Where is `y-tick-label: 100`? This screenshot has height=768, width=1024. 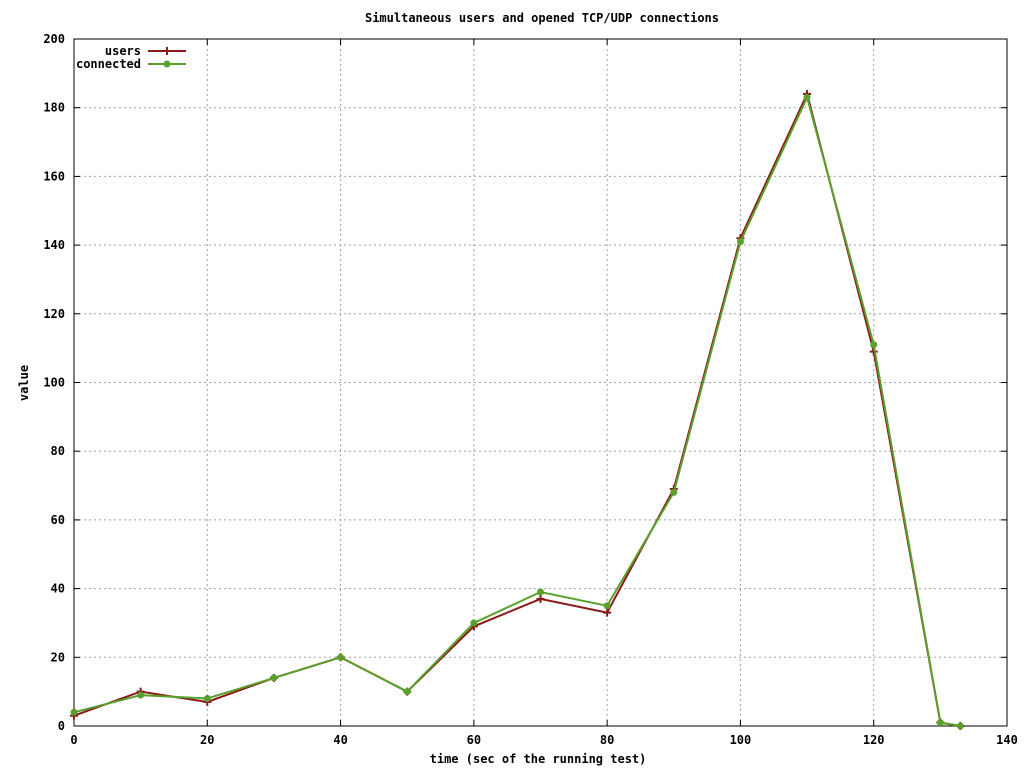 y-tick-label: 100 is located at coordinates (54, 383).